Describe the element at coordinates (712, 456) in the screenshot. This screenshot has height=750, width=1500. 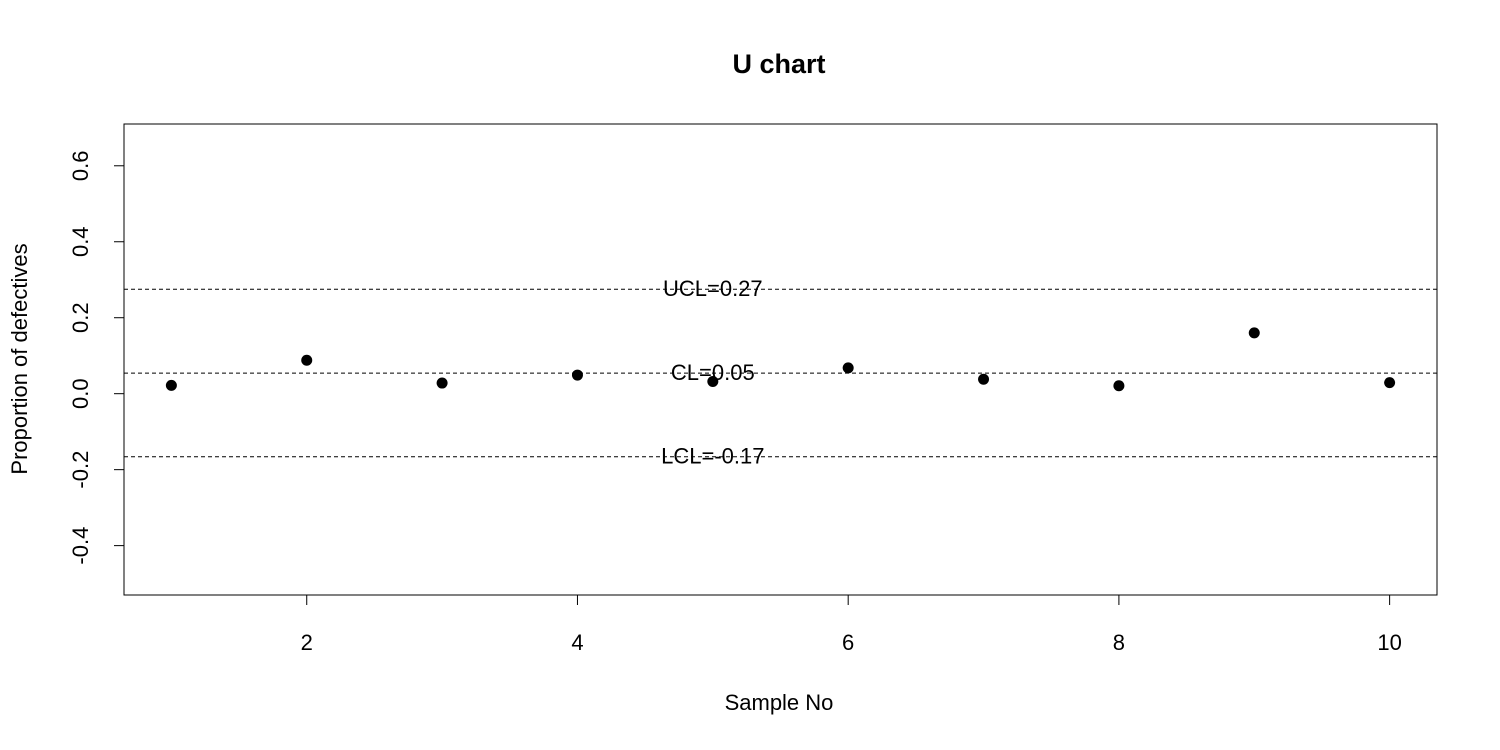
I see `limit-label: LCL=-0.17` at that location.